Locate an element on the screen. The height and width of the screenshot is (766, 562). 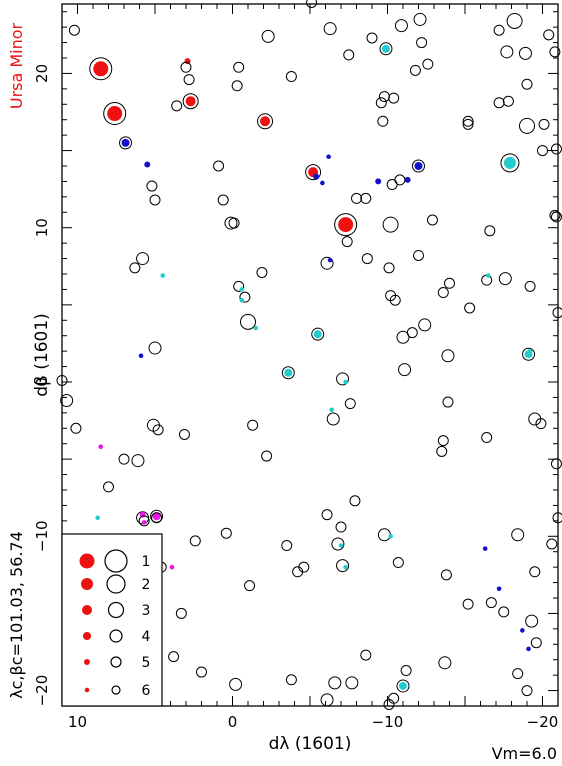
center-coordinates-label: λc,βc=101.03, 56.74 is located at coordinates (16, 615).